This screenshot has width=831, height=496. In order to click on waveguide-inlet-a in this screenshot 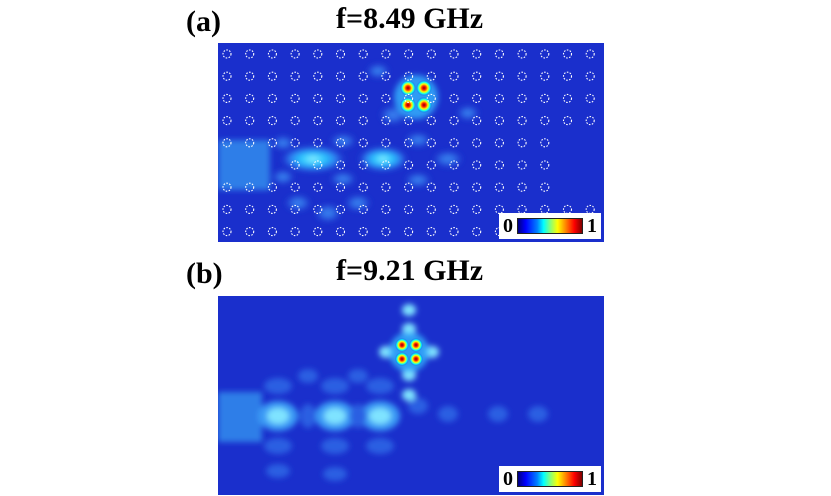, I will do `click(244, 165)`.